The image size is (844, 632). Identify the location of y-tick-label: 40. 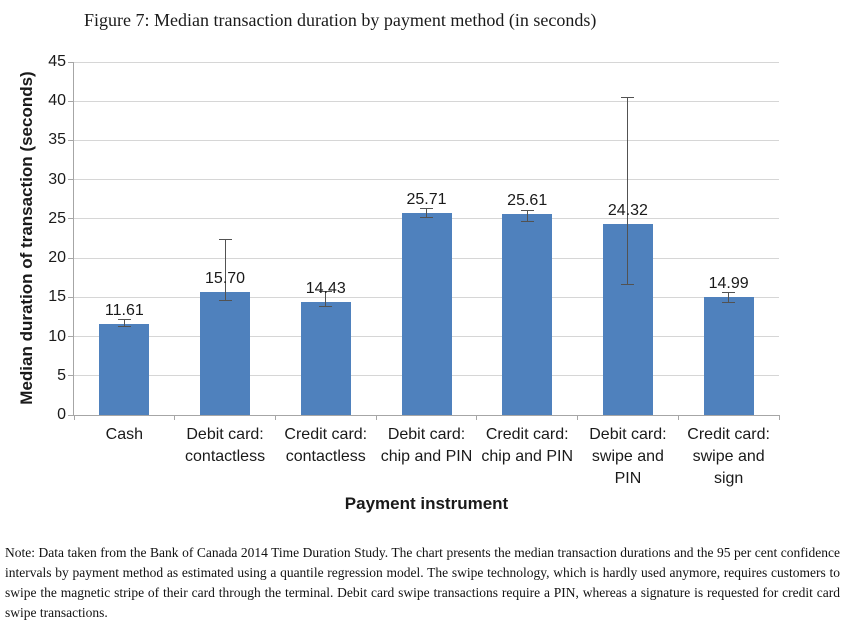
(57, 101).